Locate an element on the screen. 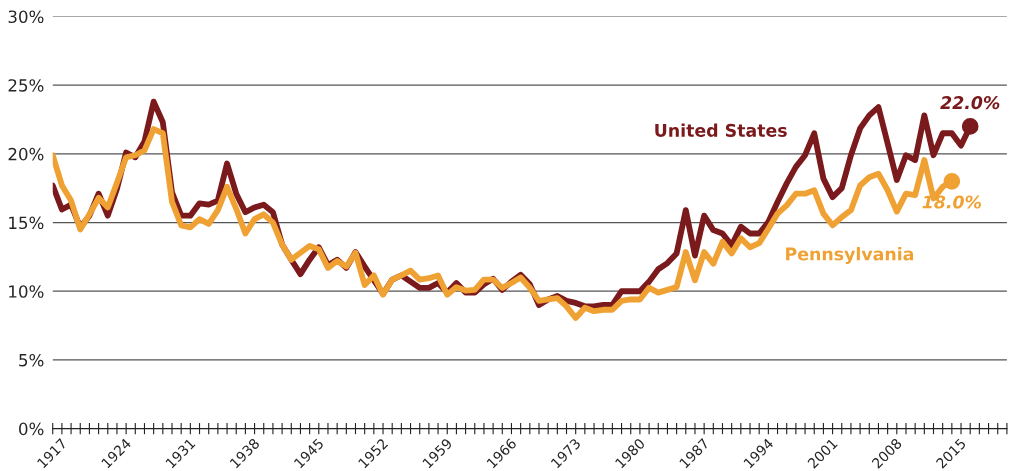 The width and height of the screenshot is (1014, 471). y-tick-label: 30% is located at coordinates (26, 17).